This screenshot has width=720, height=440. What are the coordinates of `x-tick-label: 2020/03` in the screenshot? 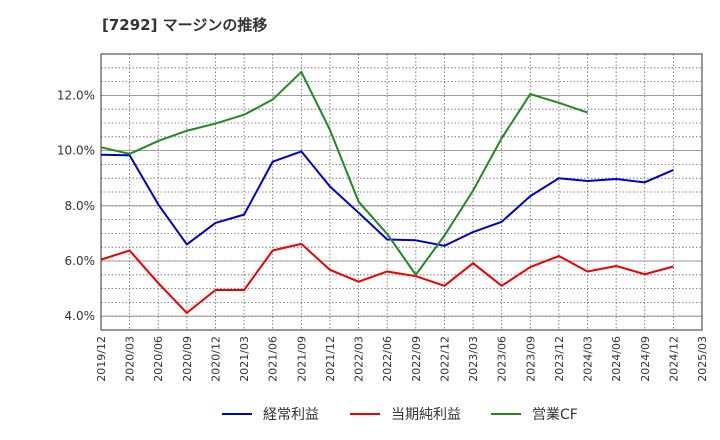 It's located at (130, 359).